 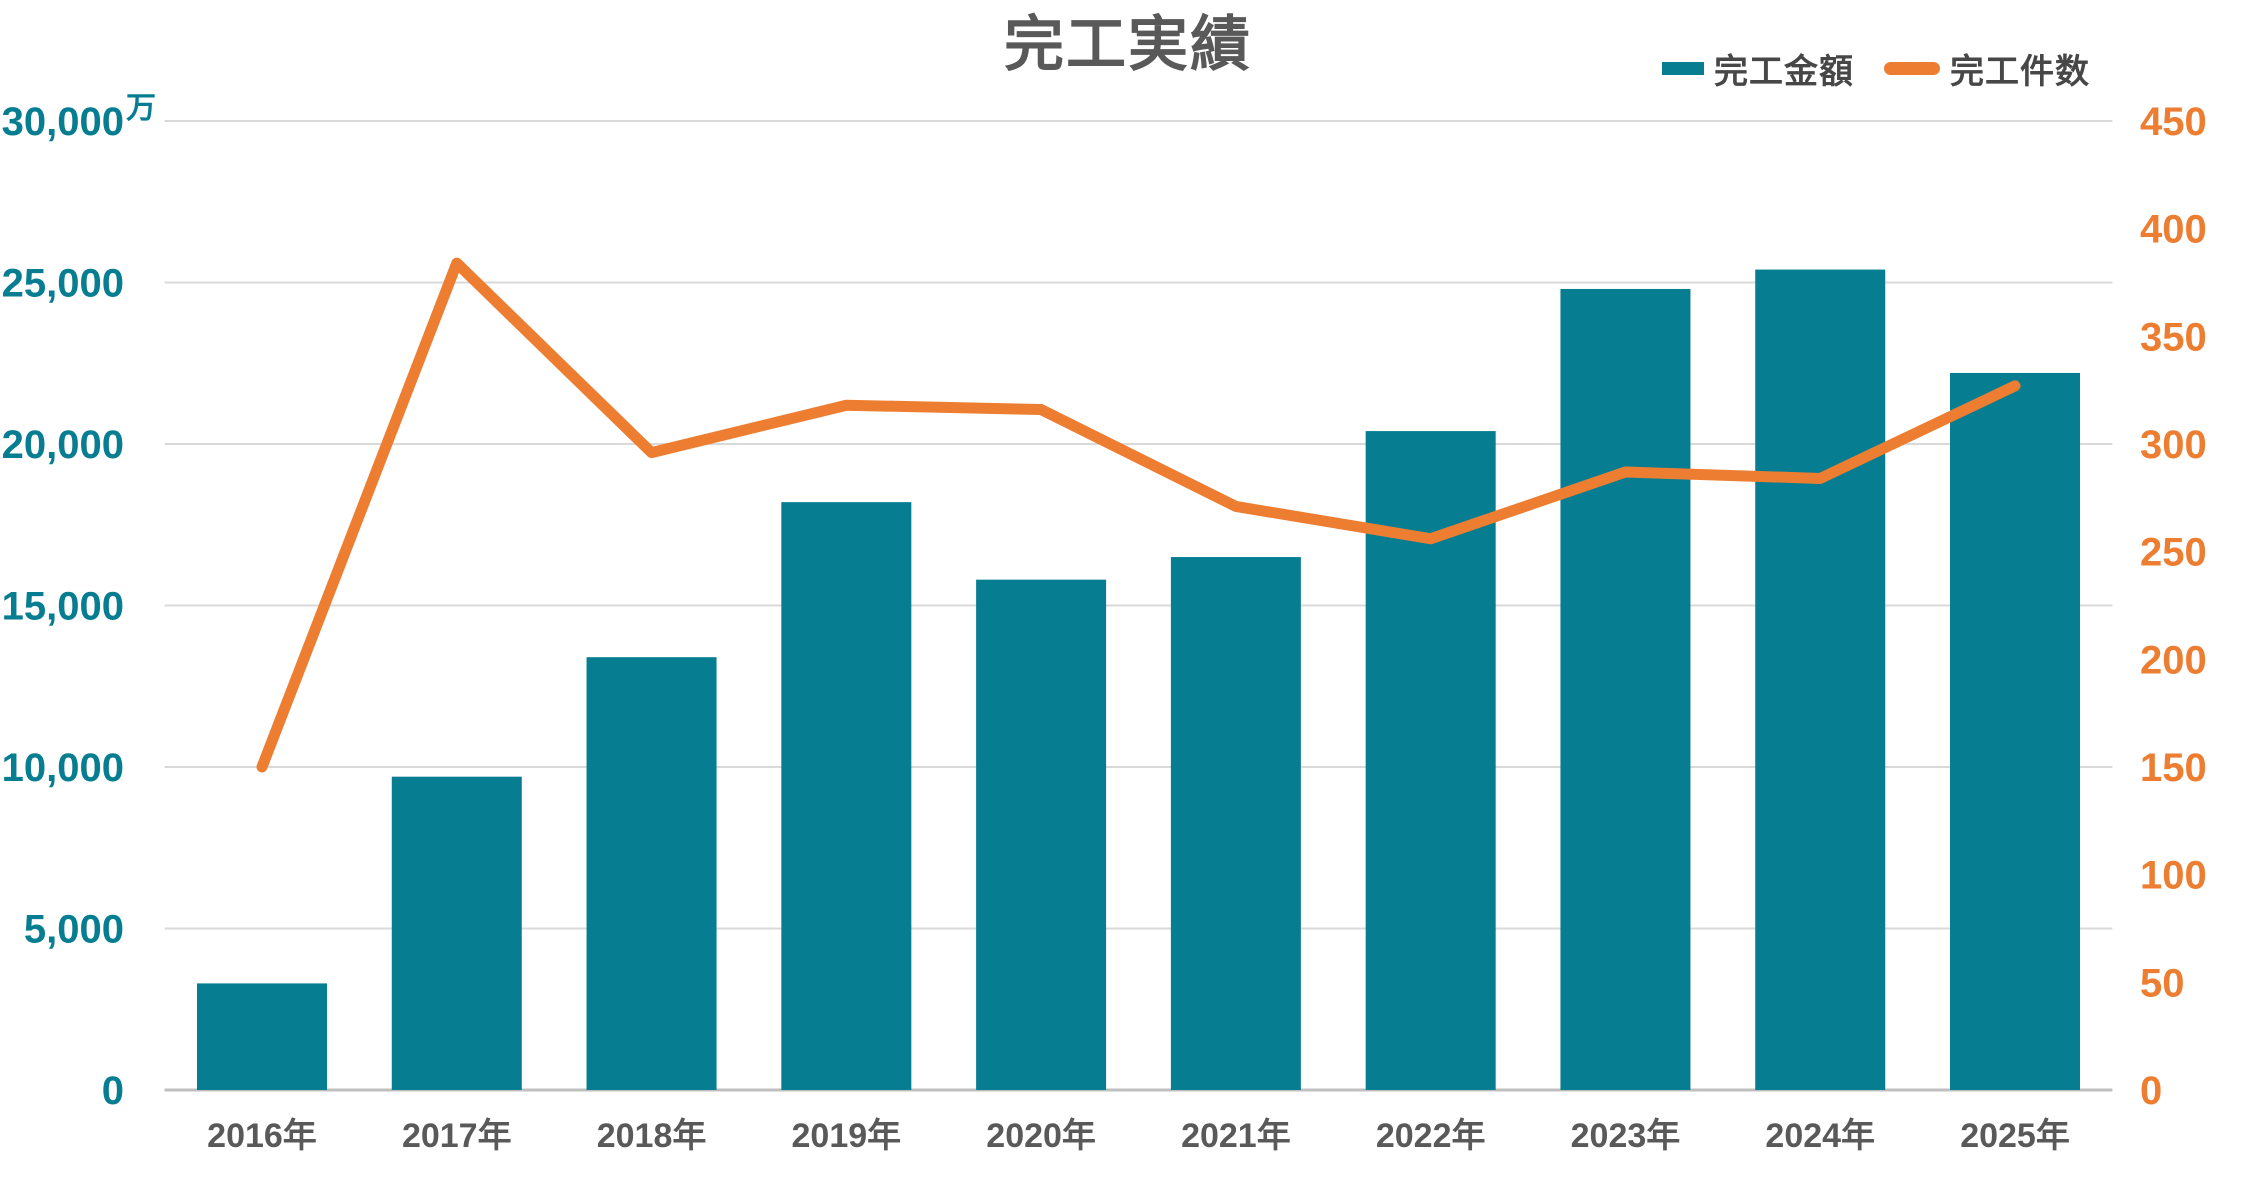 I want to click on left-axis-tick-label: 10,000, so click(x=63, y=768).